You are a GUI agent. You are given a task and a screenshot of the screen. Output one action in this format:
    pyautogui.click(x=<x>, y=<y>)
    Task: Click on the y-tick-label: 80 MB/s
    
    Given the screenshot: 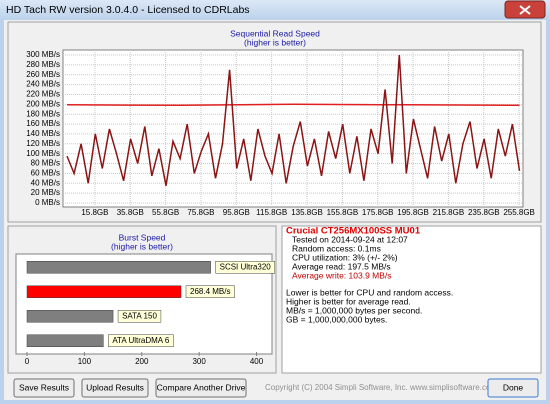 What is the action you would take?
    pyautogui.click(x=45, y=163)
    